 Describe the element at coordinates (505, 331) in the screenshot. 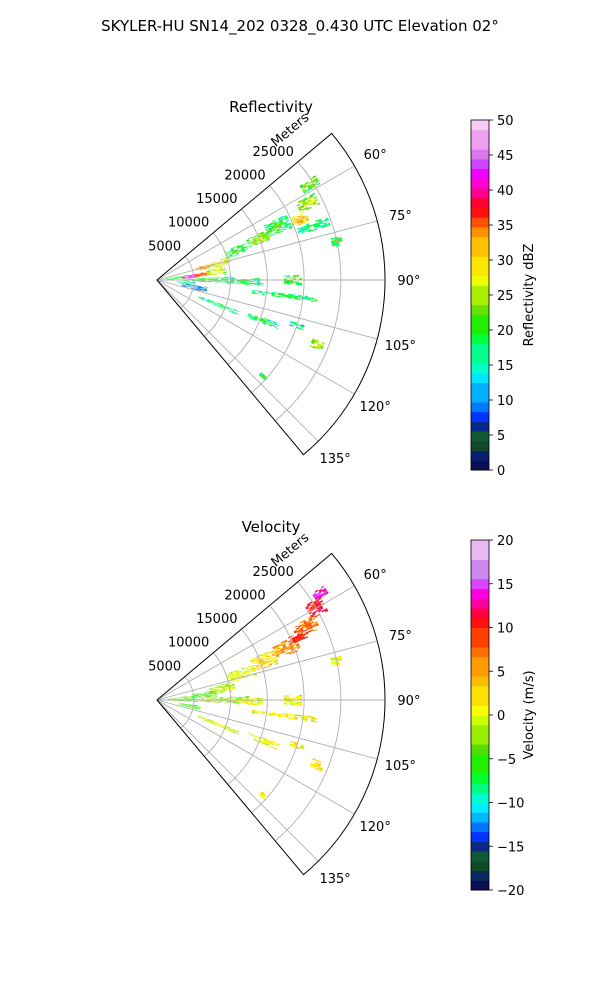

I see `colorbar-tick-label: 20` at that location.